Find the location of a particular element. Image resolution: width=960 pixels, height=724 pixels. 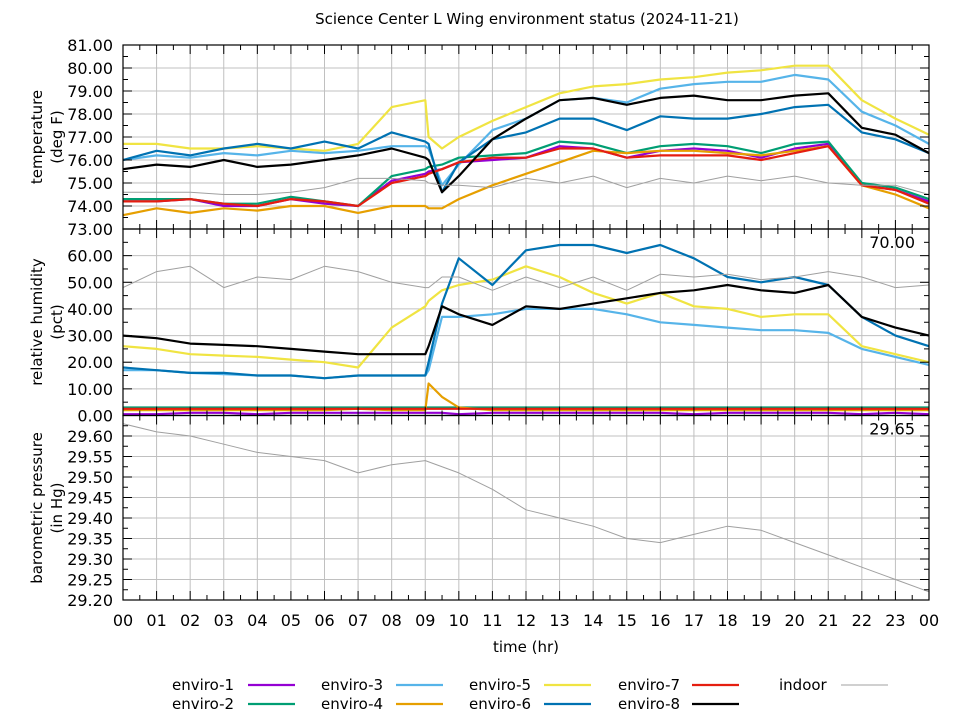

y-tick-label: 29.40 is located at coordinates (90, 518).